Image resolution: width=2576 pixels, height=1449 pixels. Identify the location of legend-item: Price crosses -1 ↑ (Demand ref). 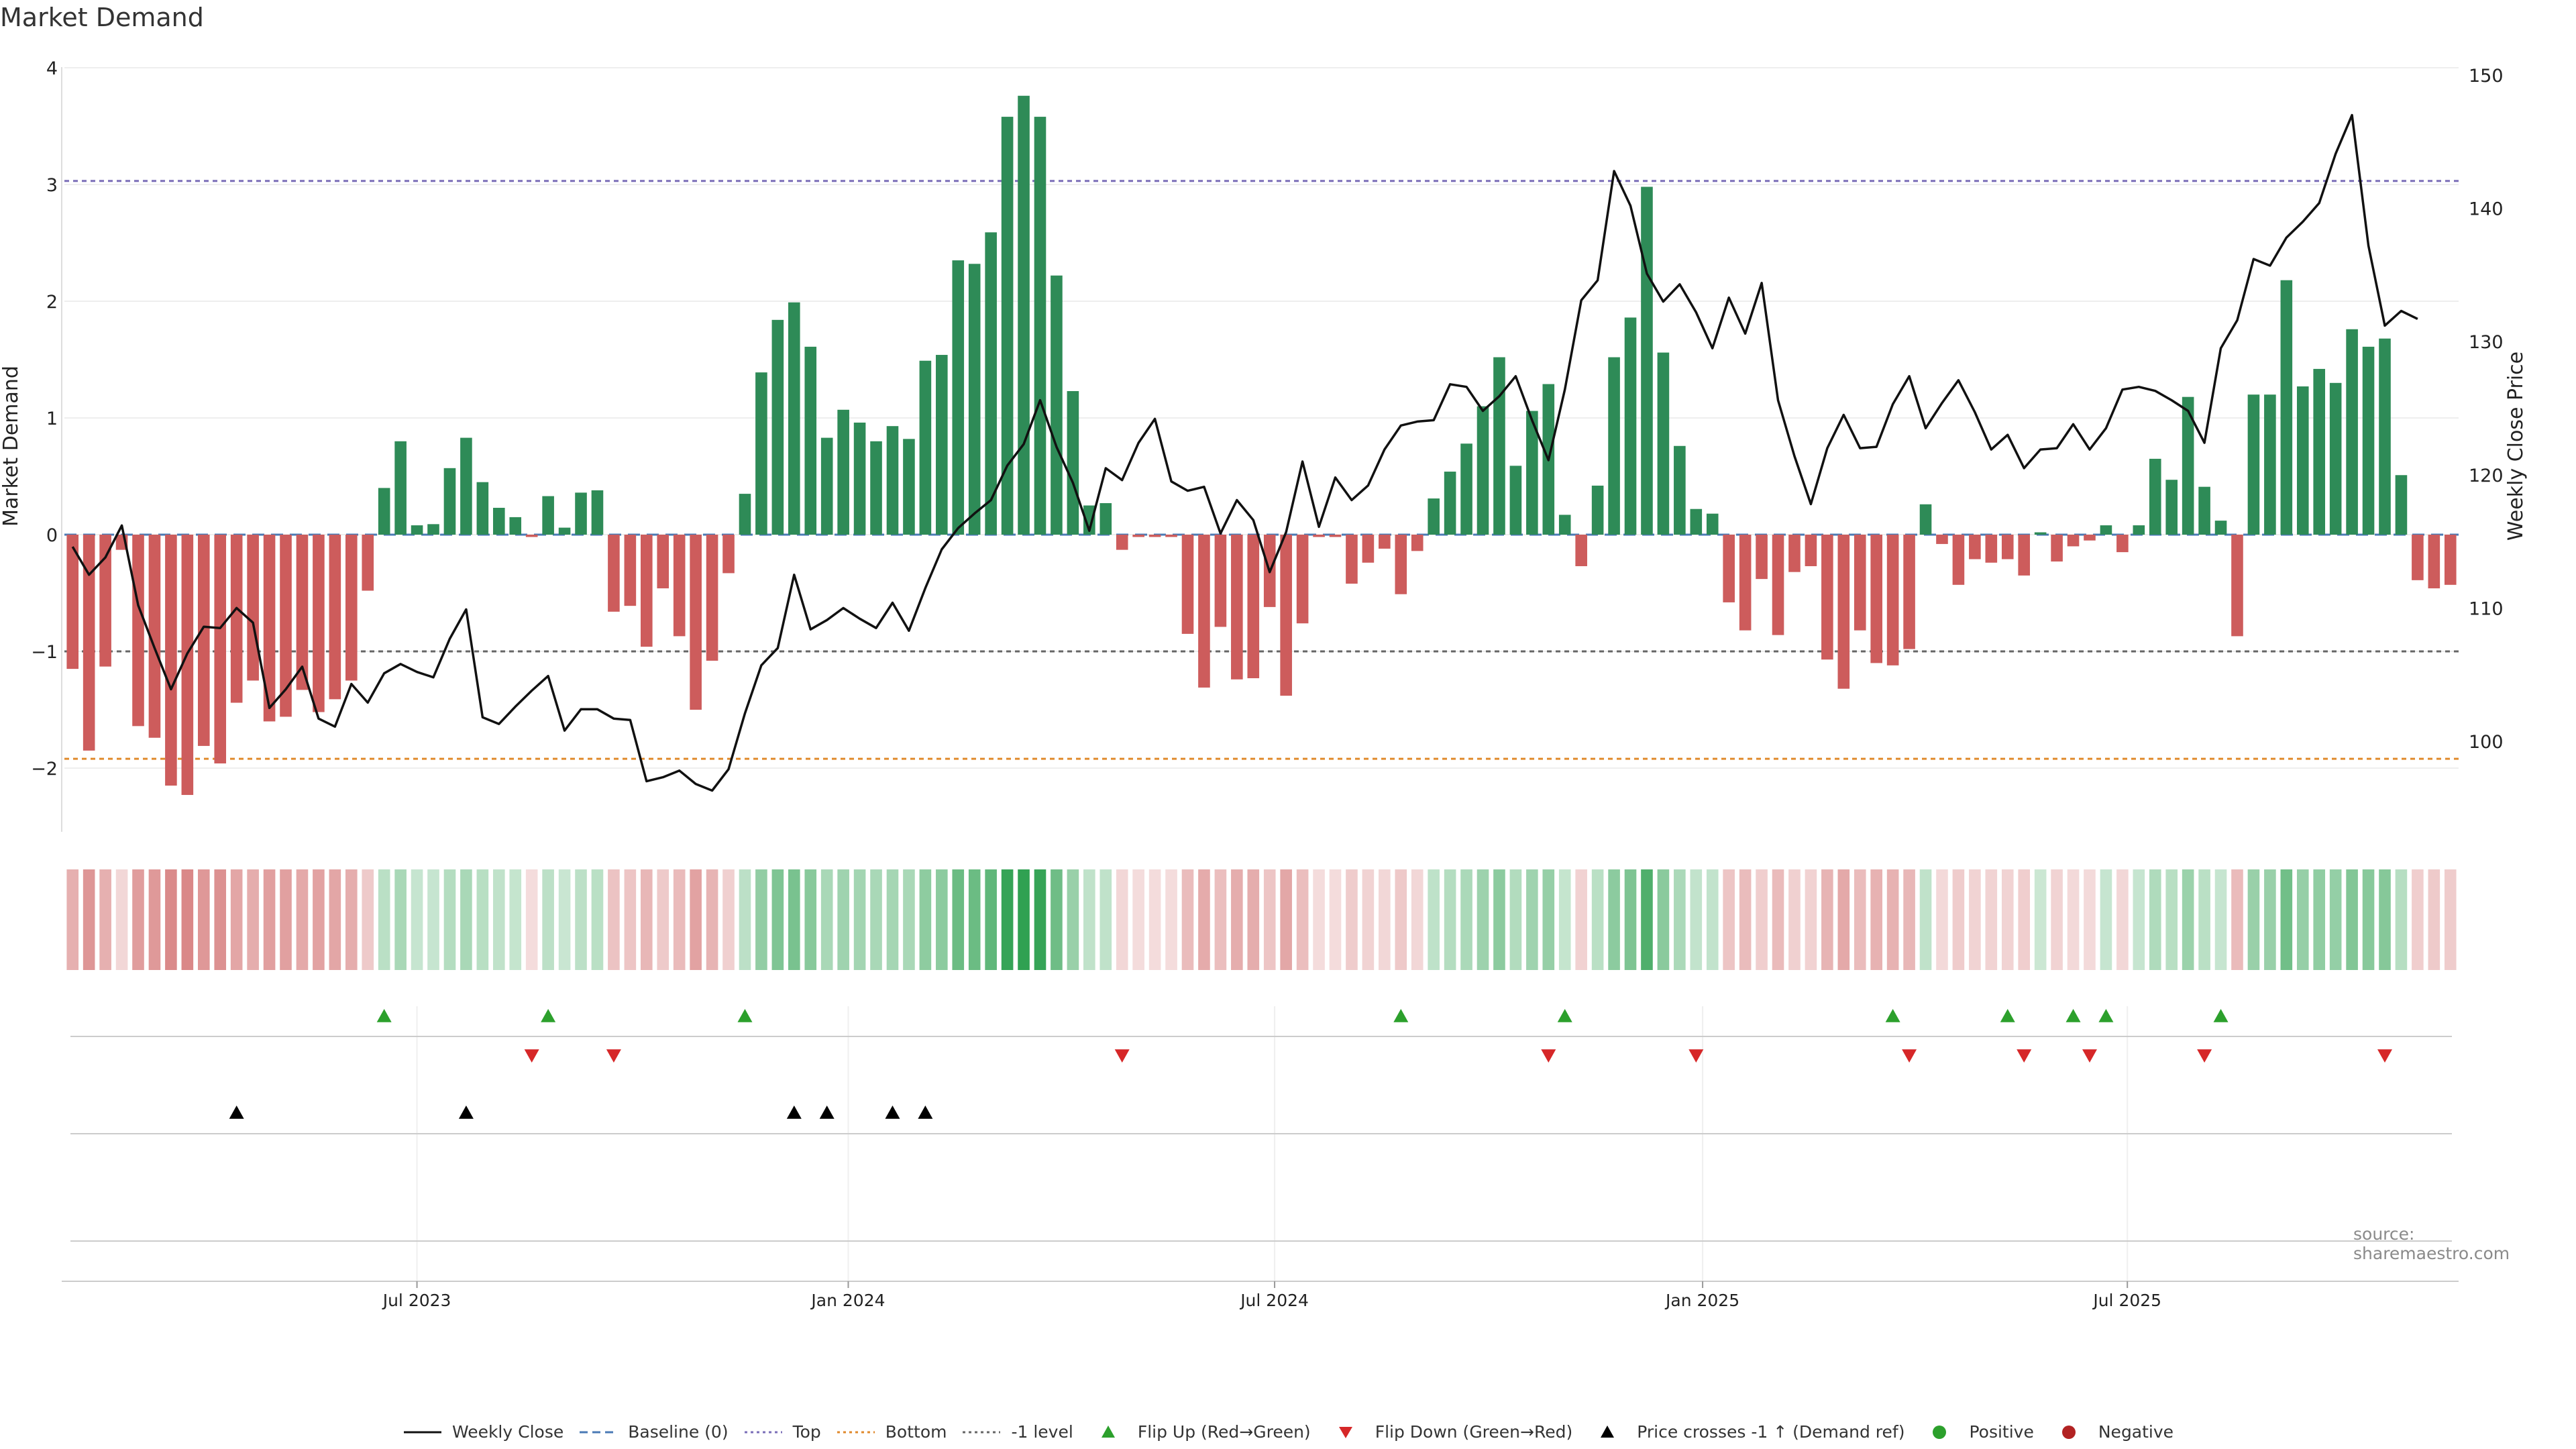
(1745, 1432).